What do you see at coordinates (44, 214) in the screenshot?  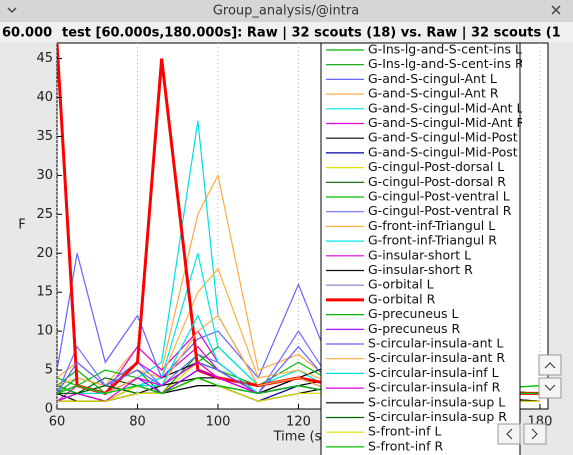 I see `y-tick-label: 25` at bounding box center [44, 214].